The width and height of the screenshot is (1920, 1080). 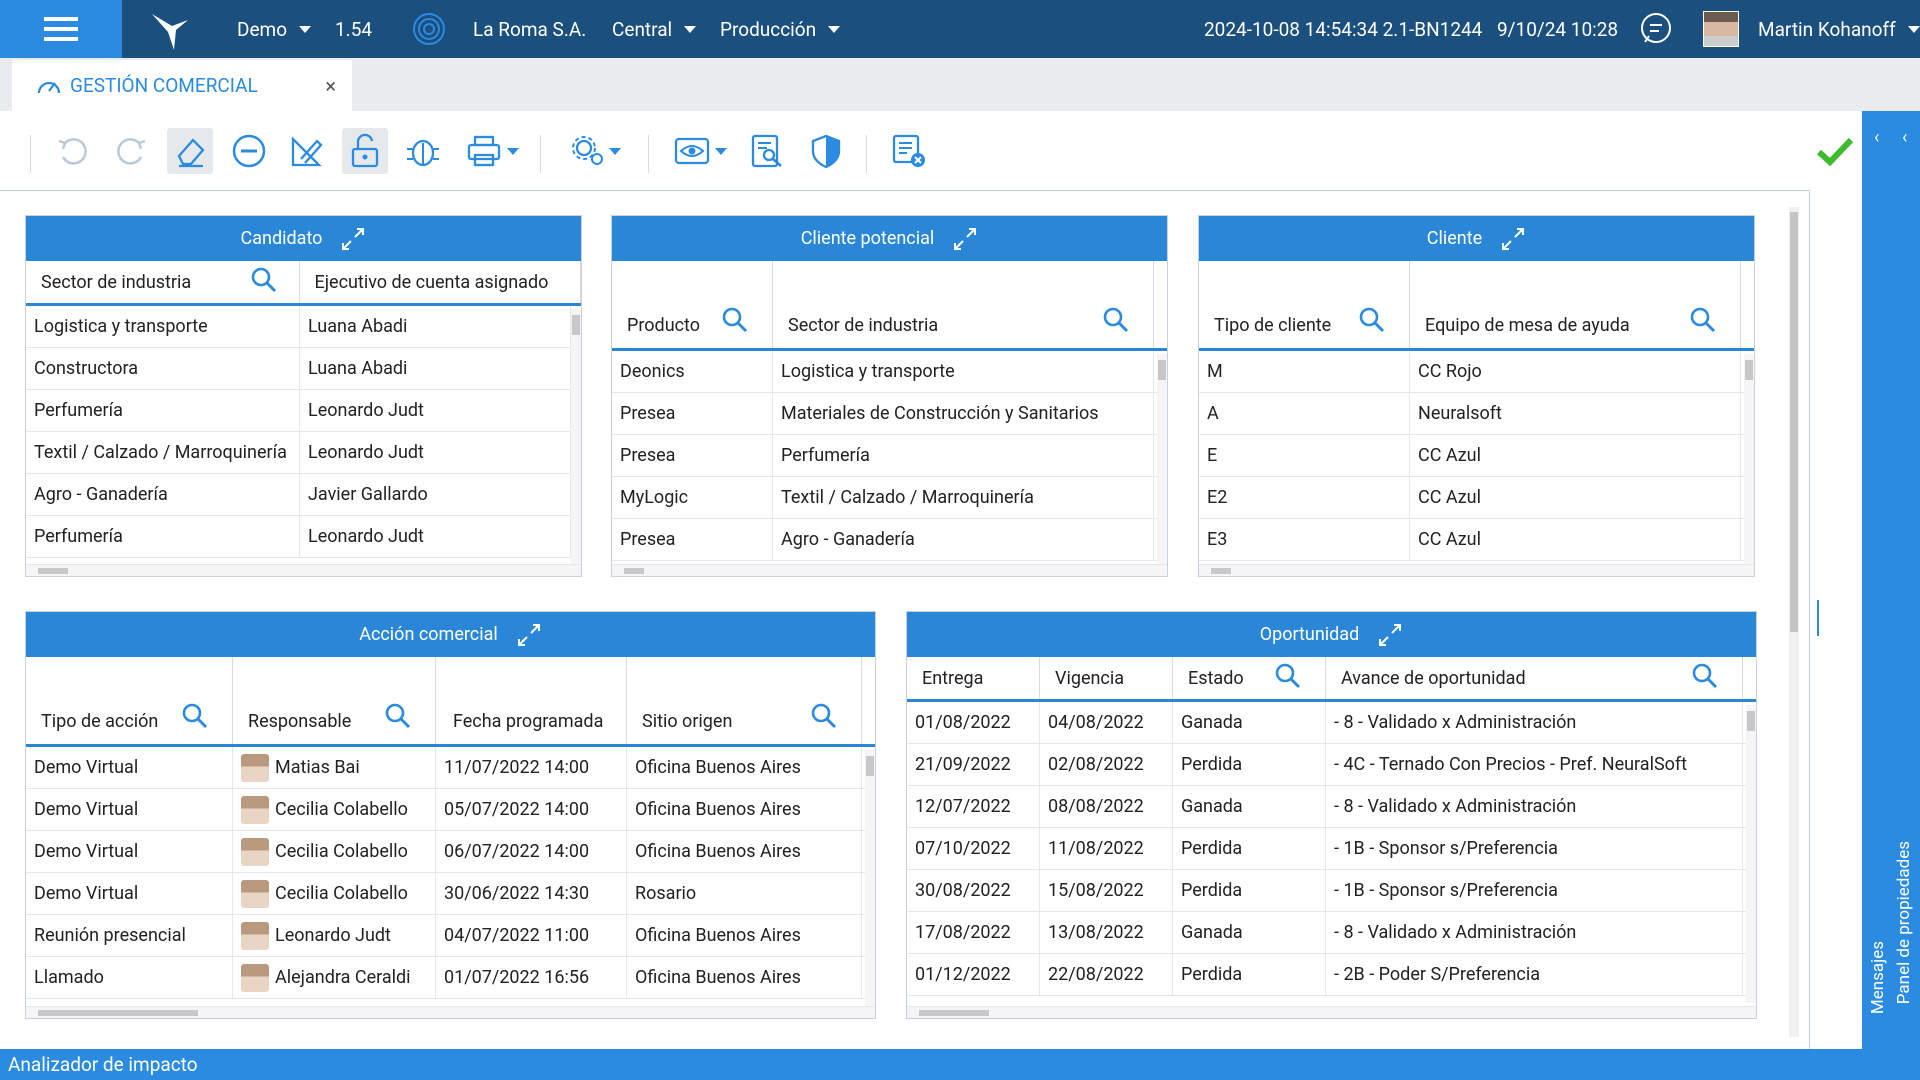 I want to click on workspace-scrollbar-thumb, so click(x=1794, y=422).